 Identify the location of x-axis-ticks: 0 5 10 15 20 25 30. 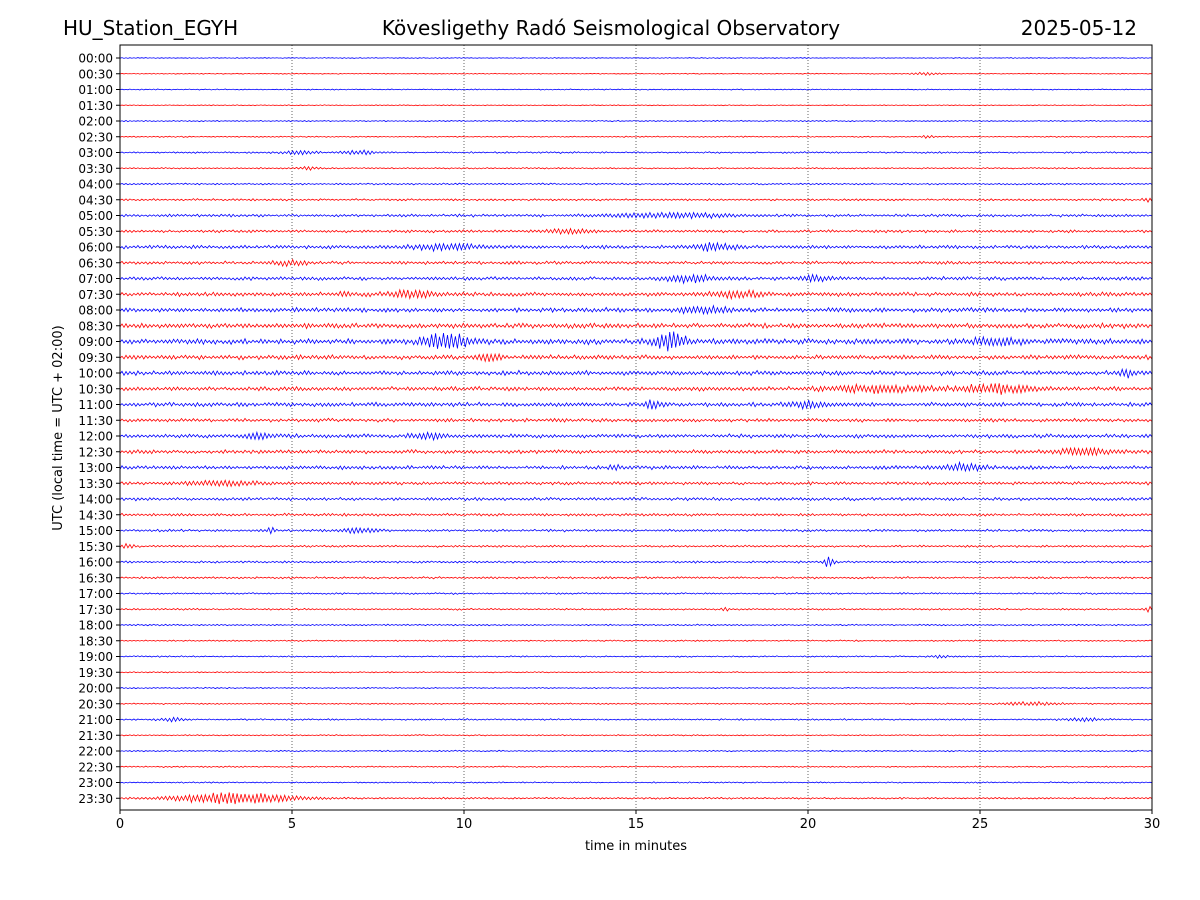
(638, 821).